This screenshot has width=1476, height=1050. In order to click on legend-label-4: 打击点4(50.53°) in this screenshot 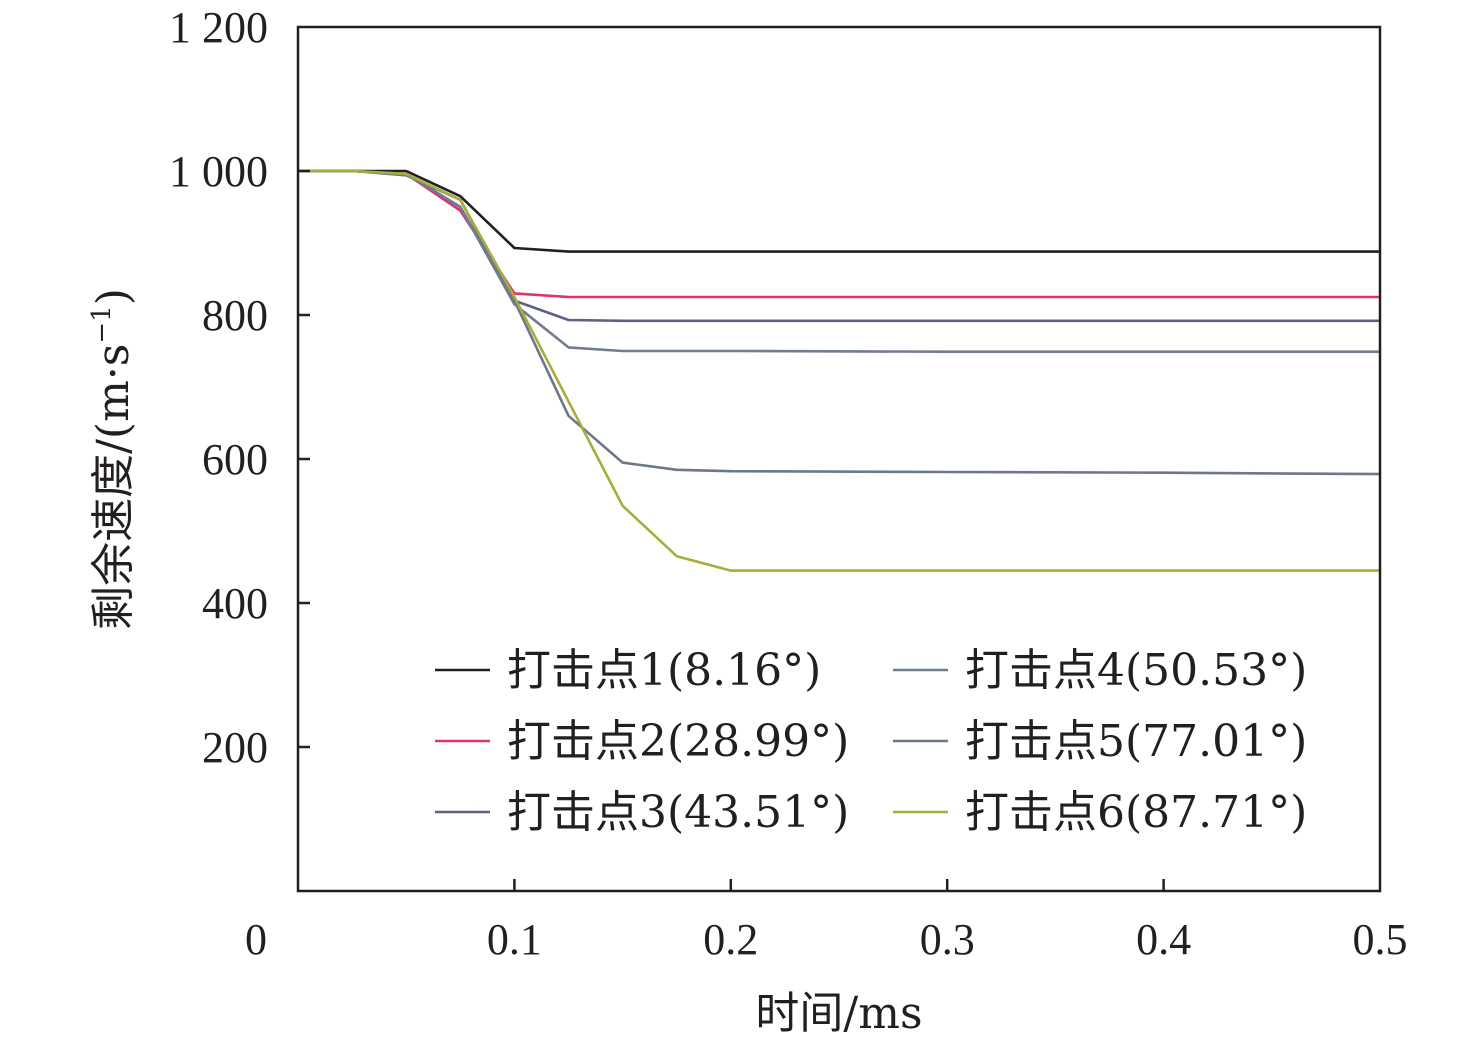, I will do `click(1136, 670)`.